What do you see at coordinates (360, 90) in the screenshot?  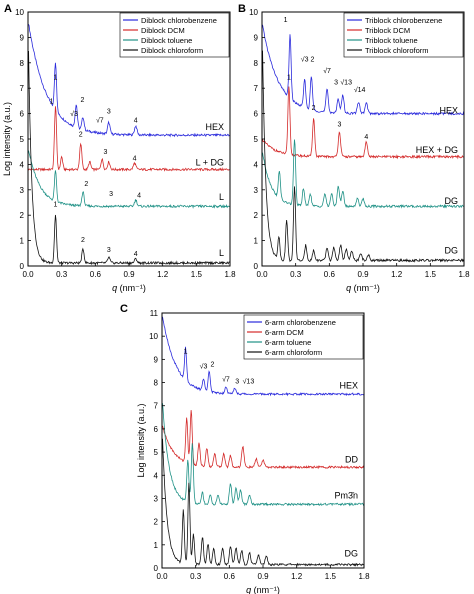 I see `peak-index-label: √14` at bounding box center [360, 90].